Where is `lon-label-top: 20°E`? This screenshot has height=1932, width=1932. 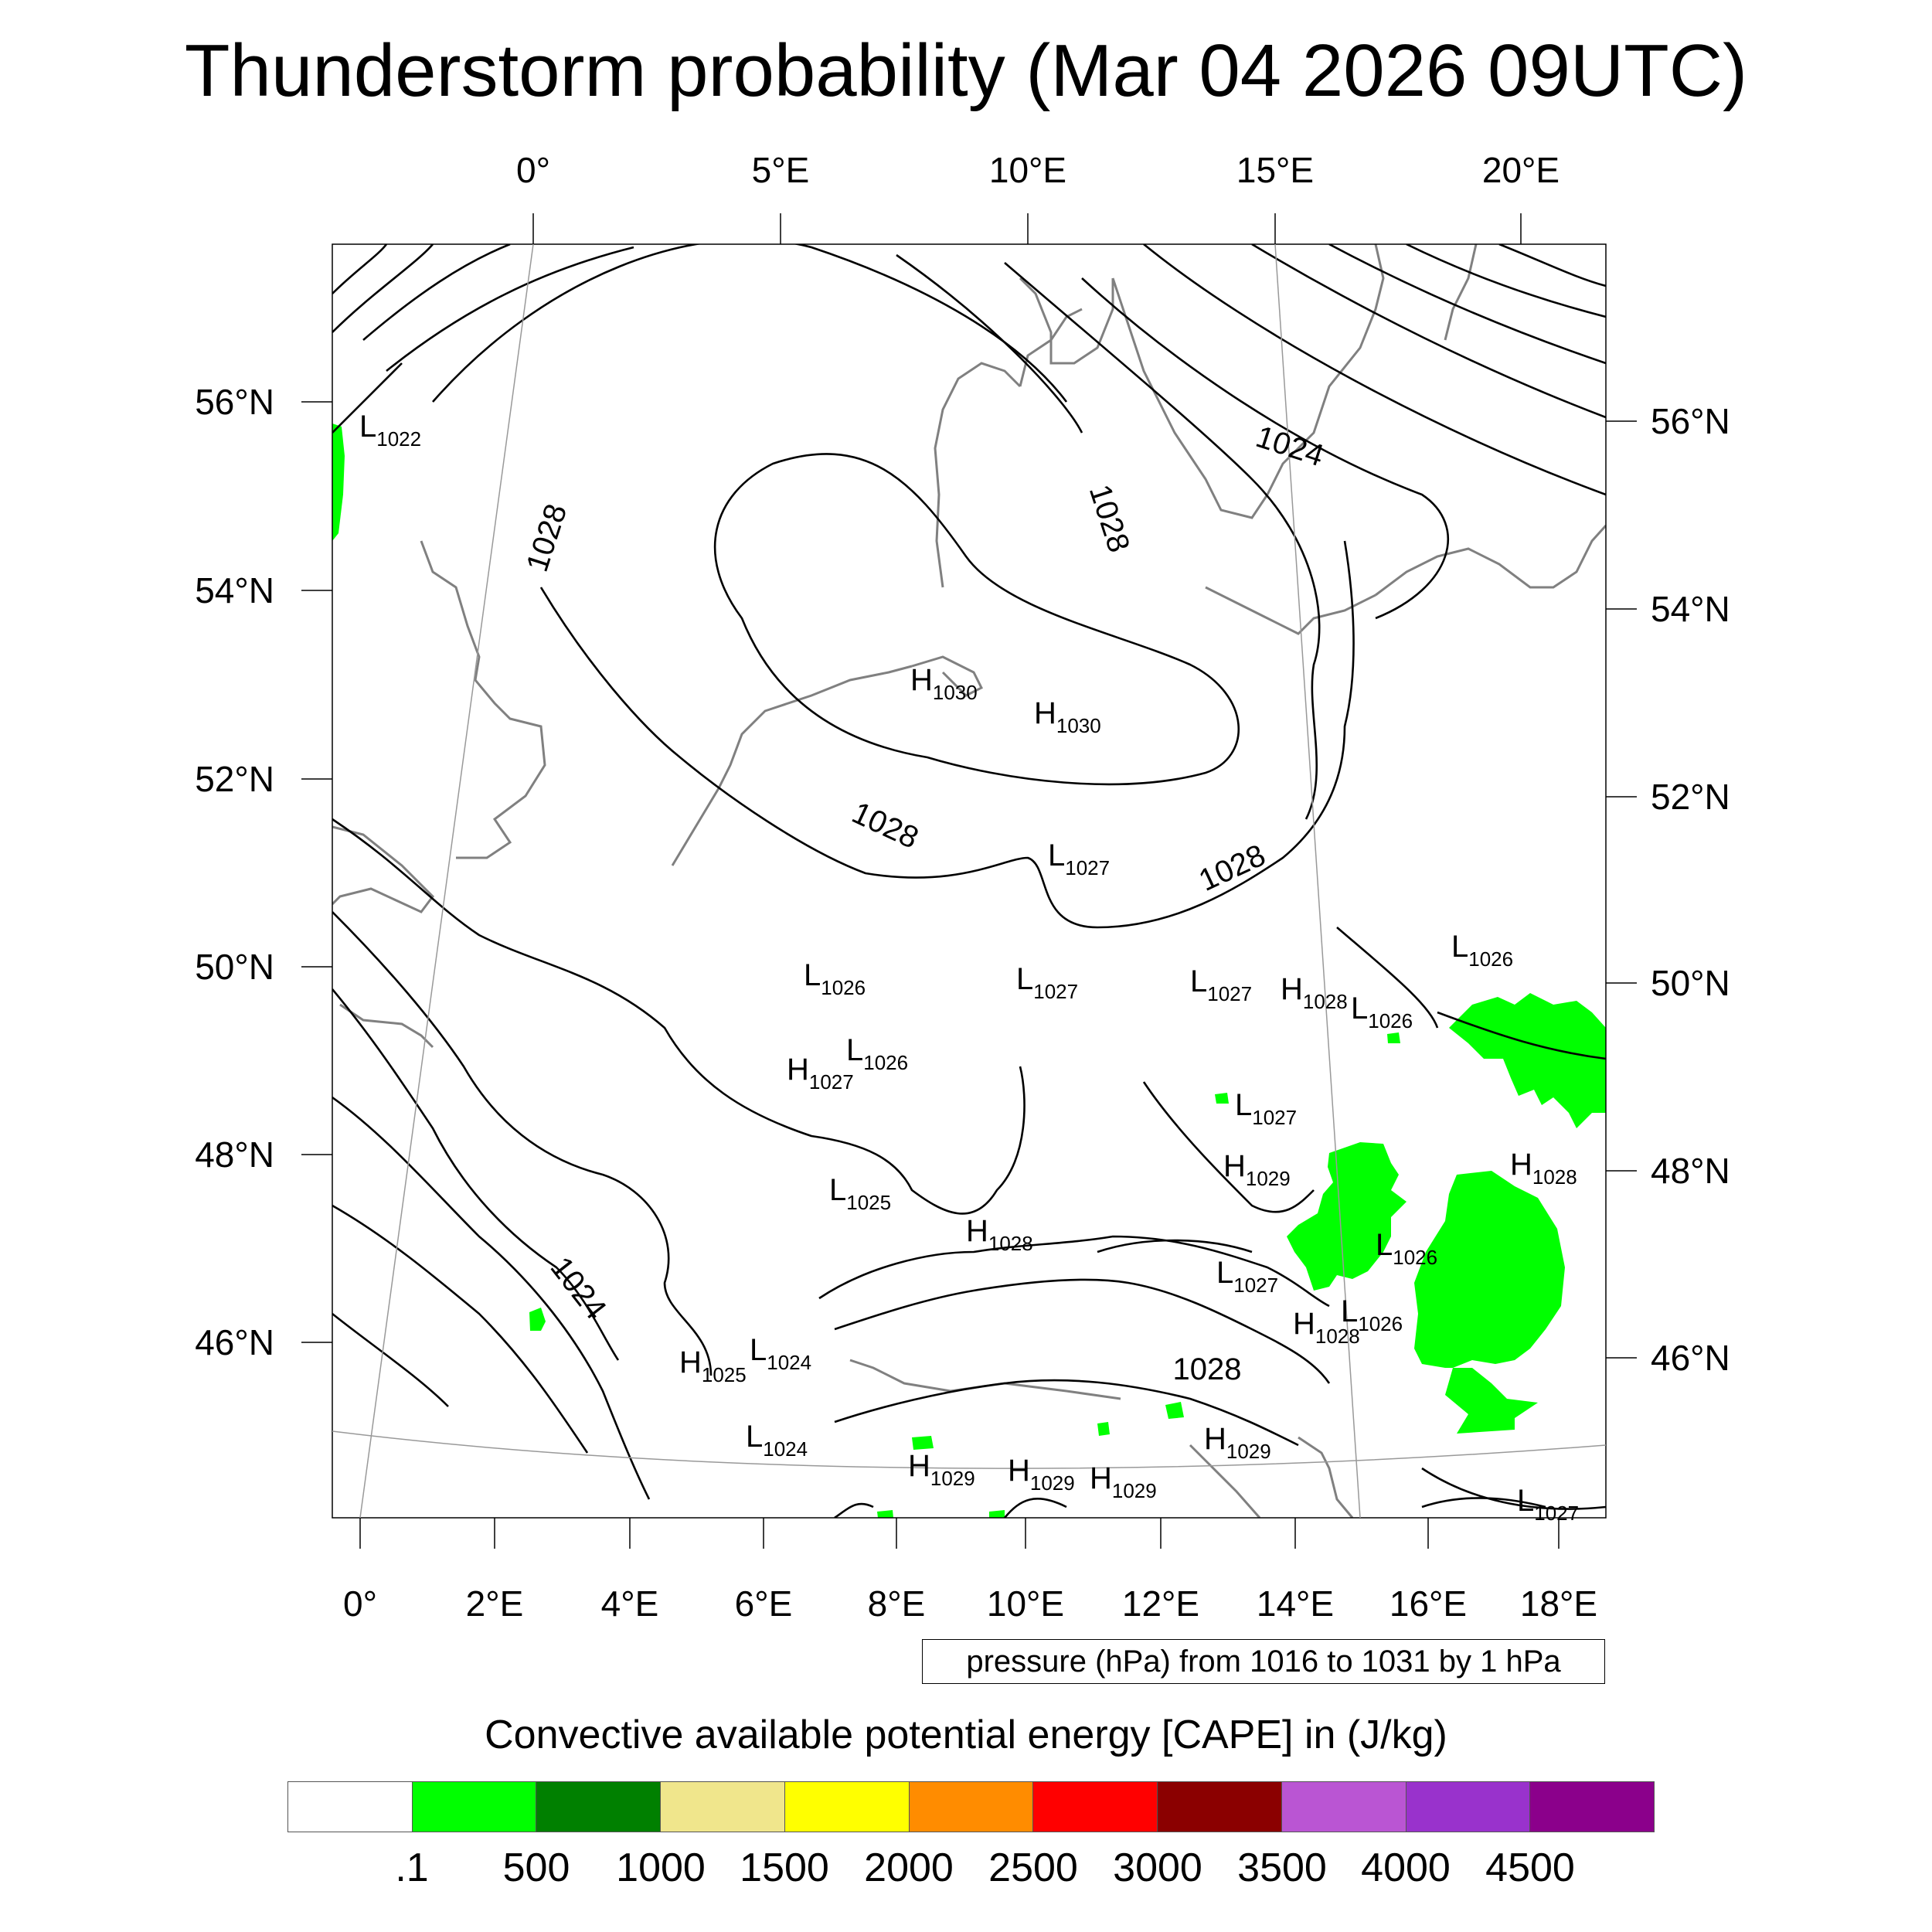
lon-label-top: 20°E is located at coordinates (1520, 170).